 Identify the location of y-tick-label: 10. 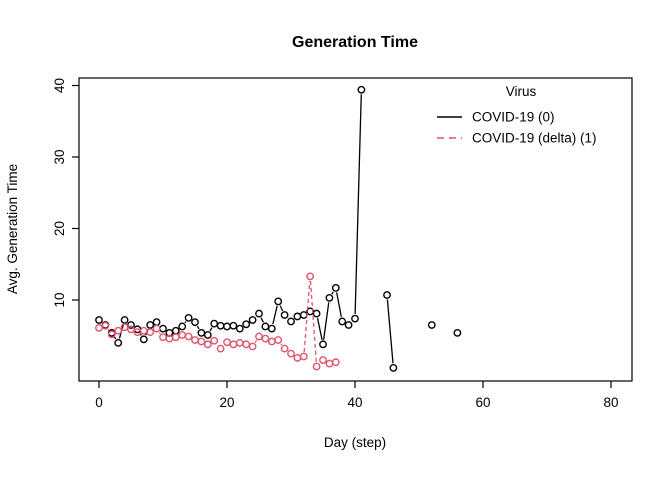
(59, 299).